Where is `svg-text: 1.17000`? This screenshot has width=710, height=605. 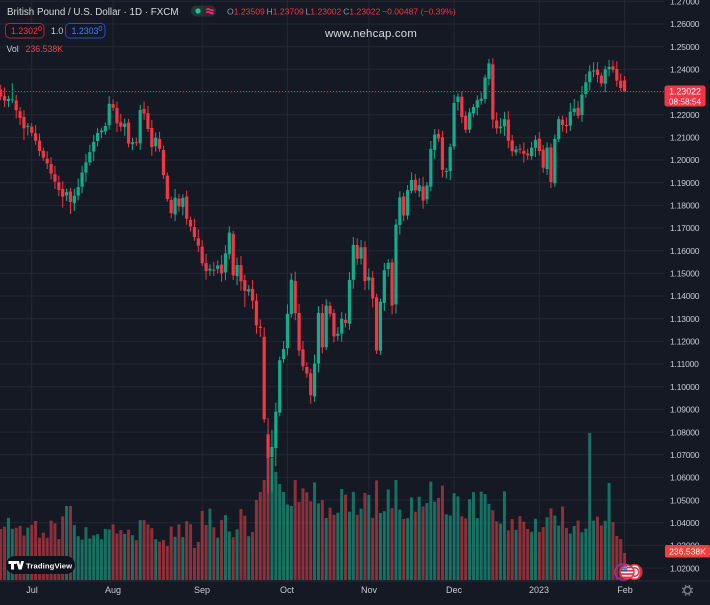 svg-text: 1.17000 is located at coordinates (685, 228).